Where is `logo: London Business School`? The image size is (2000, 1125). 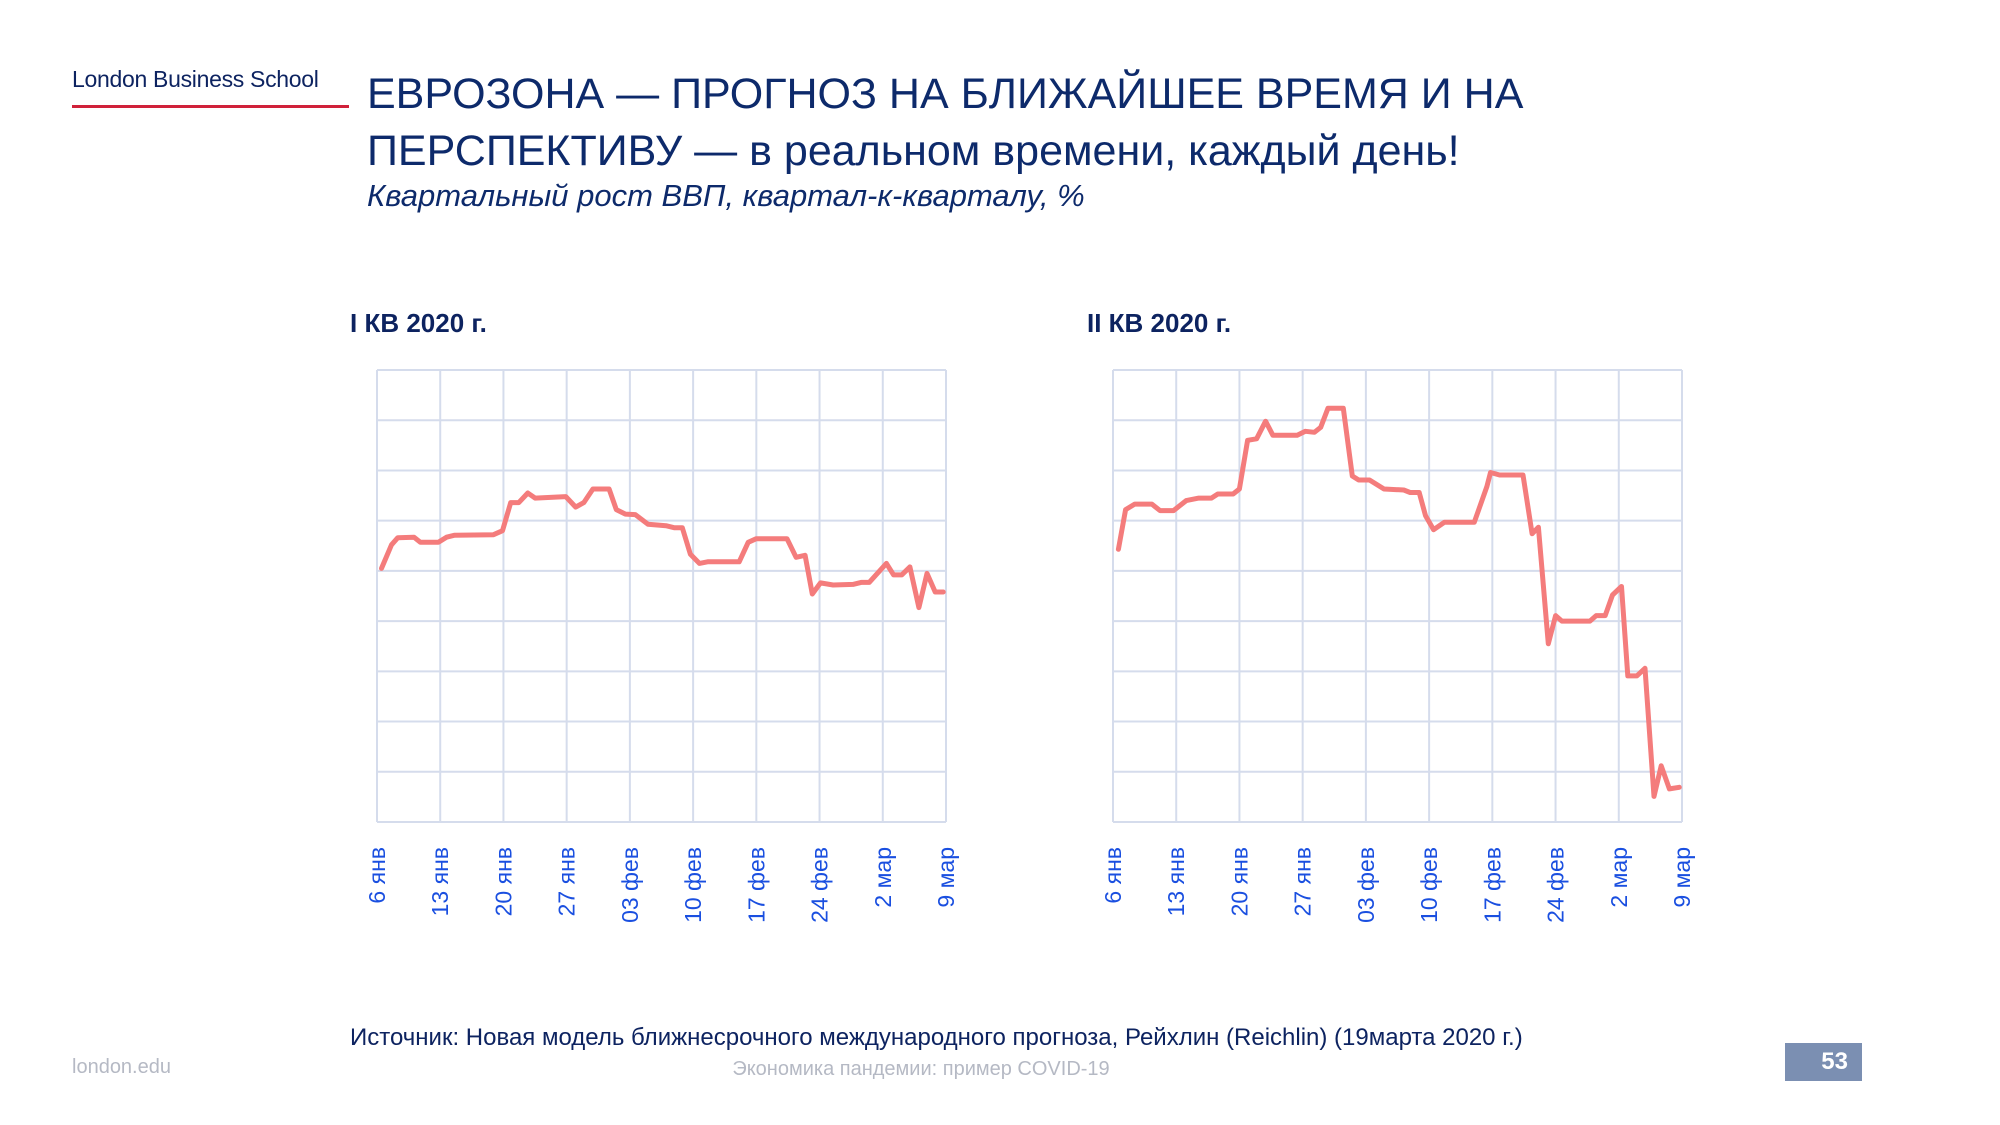 logo: London Business School is located at coordinates (195, 79).